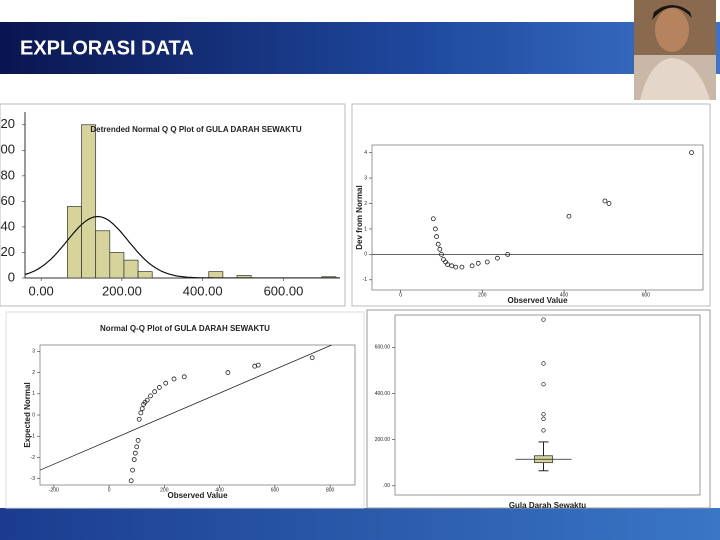  Describe the element at coordinates (33, 352) in the screenshot. I see `y-tick-label: 3` at that location.